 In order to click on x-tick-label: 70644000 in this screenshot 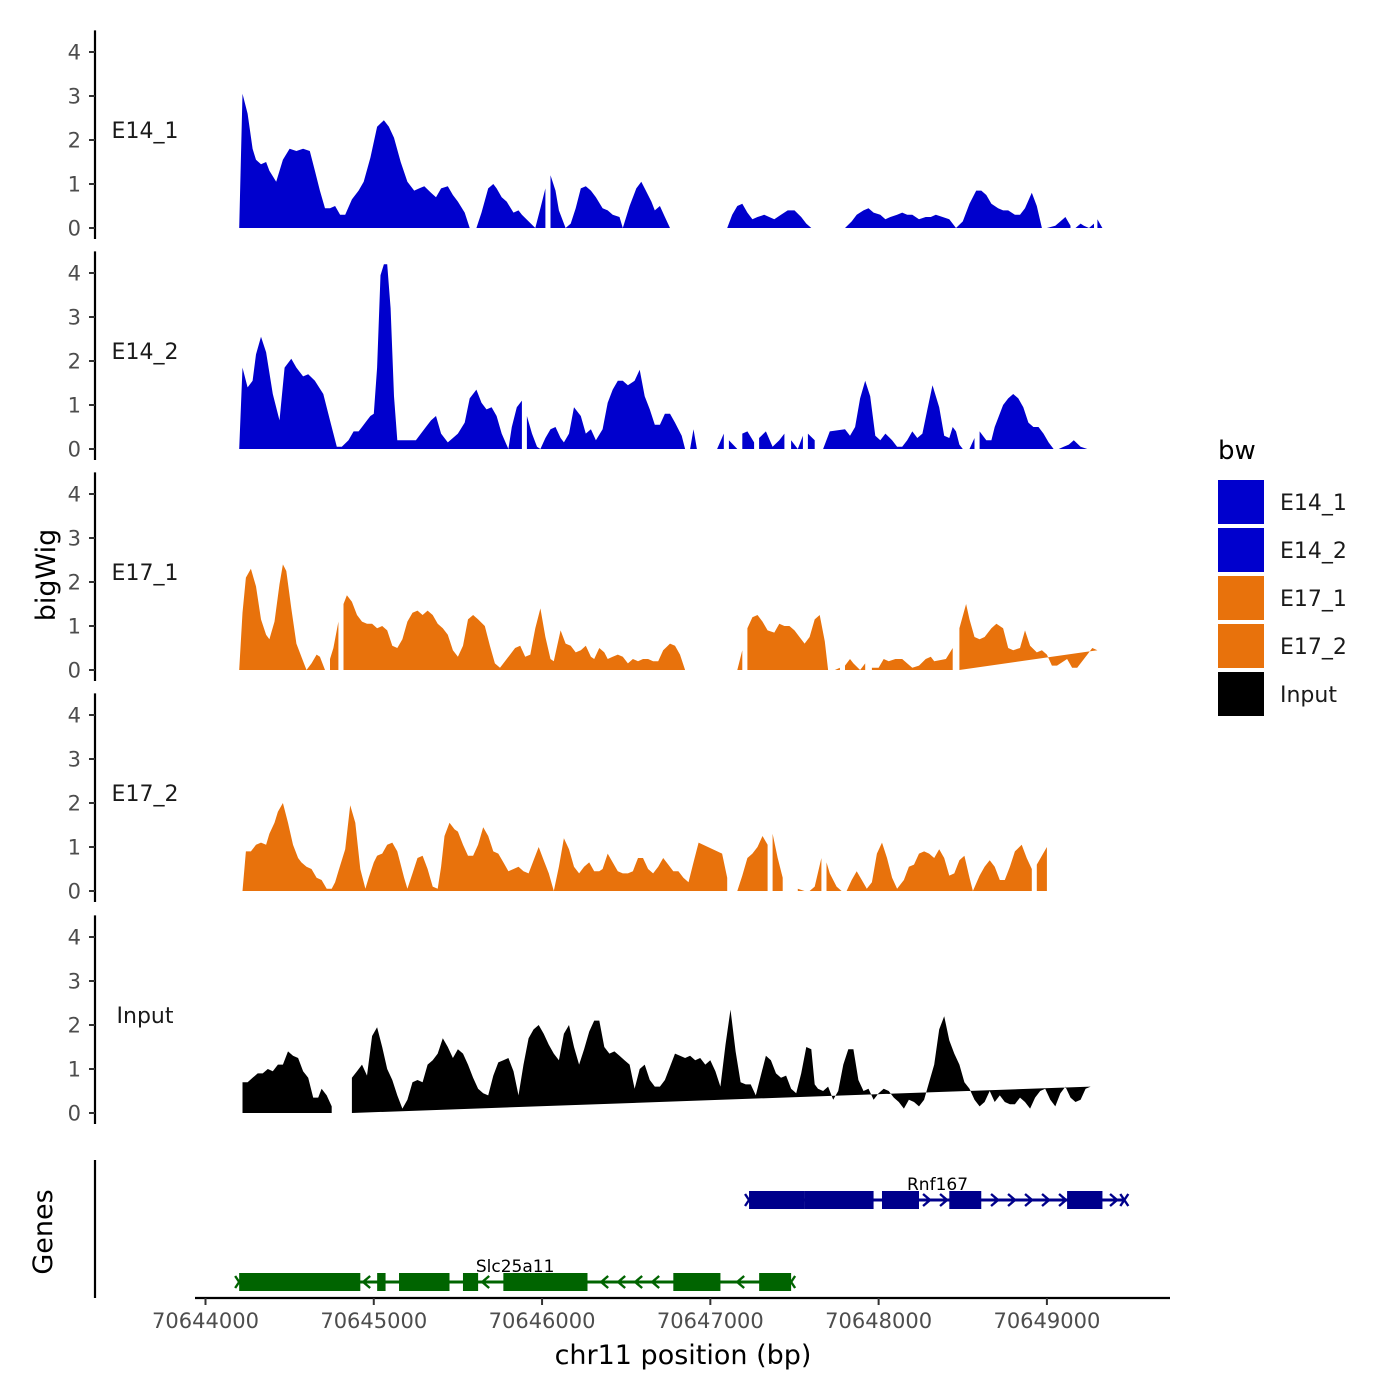, I will do `click(205, 1321)`.